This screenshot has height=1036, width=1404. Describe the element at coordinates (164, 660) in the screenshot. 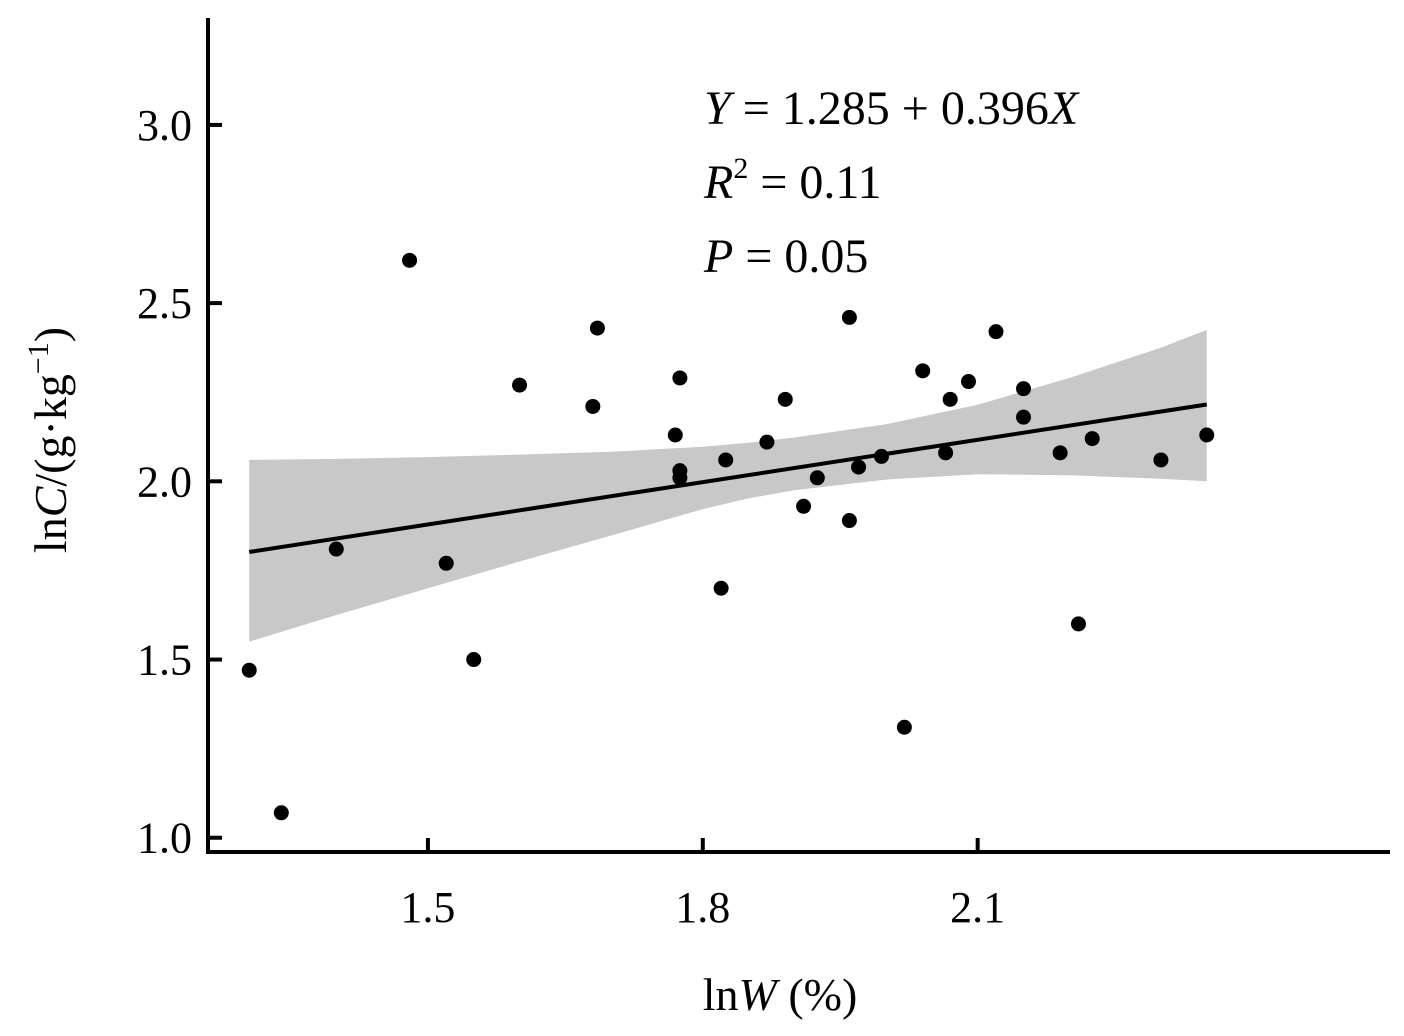

I see `y-tick-label: 1.5` at that location.